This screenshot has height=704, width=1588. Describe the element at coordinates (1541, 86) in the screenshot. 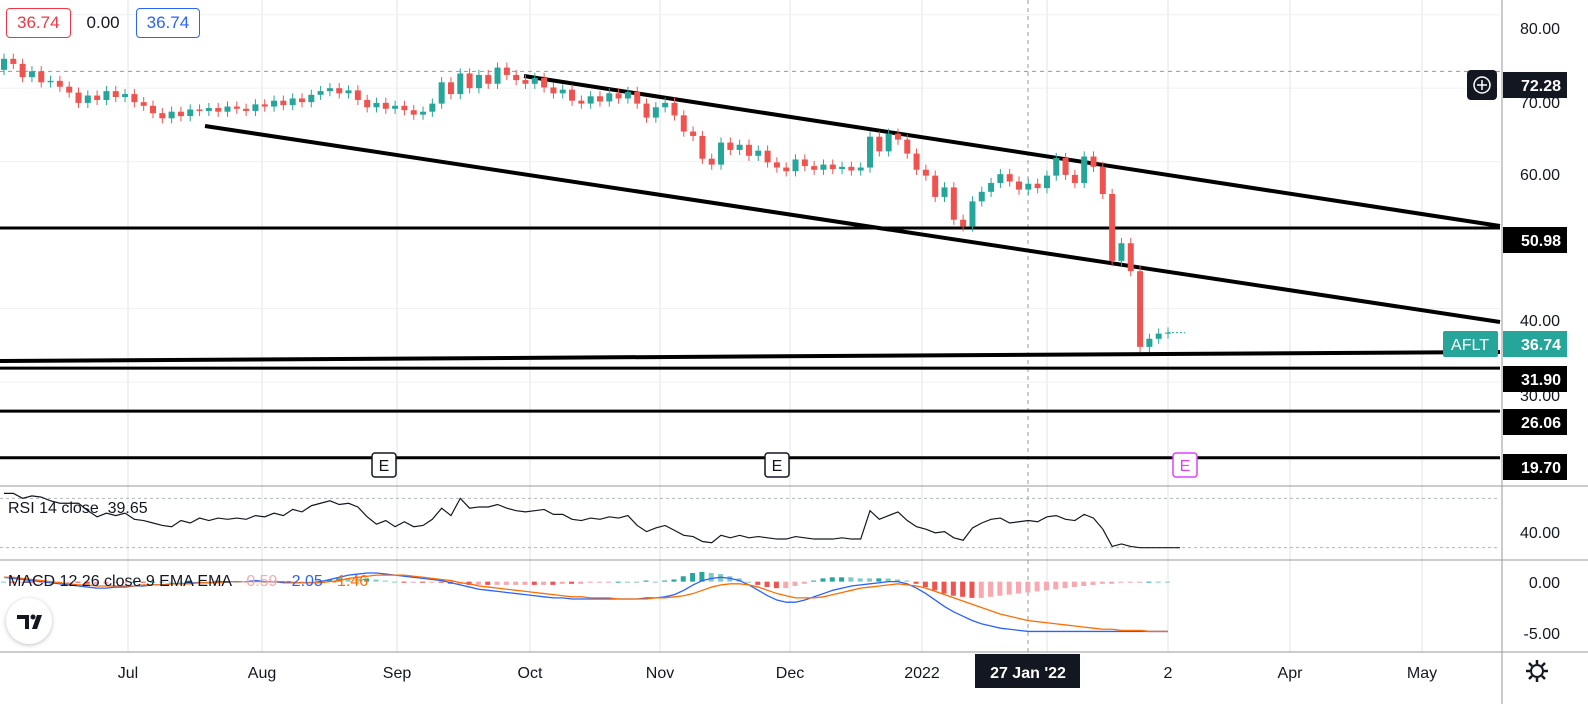

I see `crosshair-price-label: 72.28` at that location.